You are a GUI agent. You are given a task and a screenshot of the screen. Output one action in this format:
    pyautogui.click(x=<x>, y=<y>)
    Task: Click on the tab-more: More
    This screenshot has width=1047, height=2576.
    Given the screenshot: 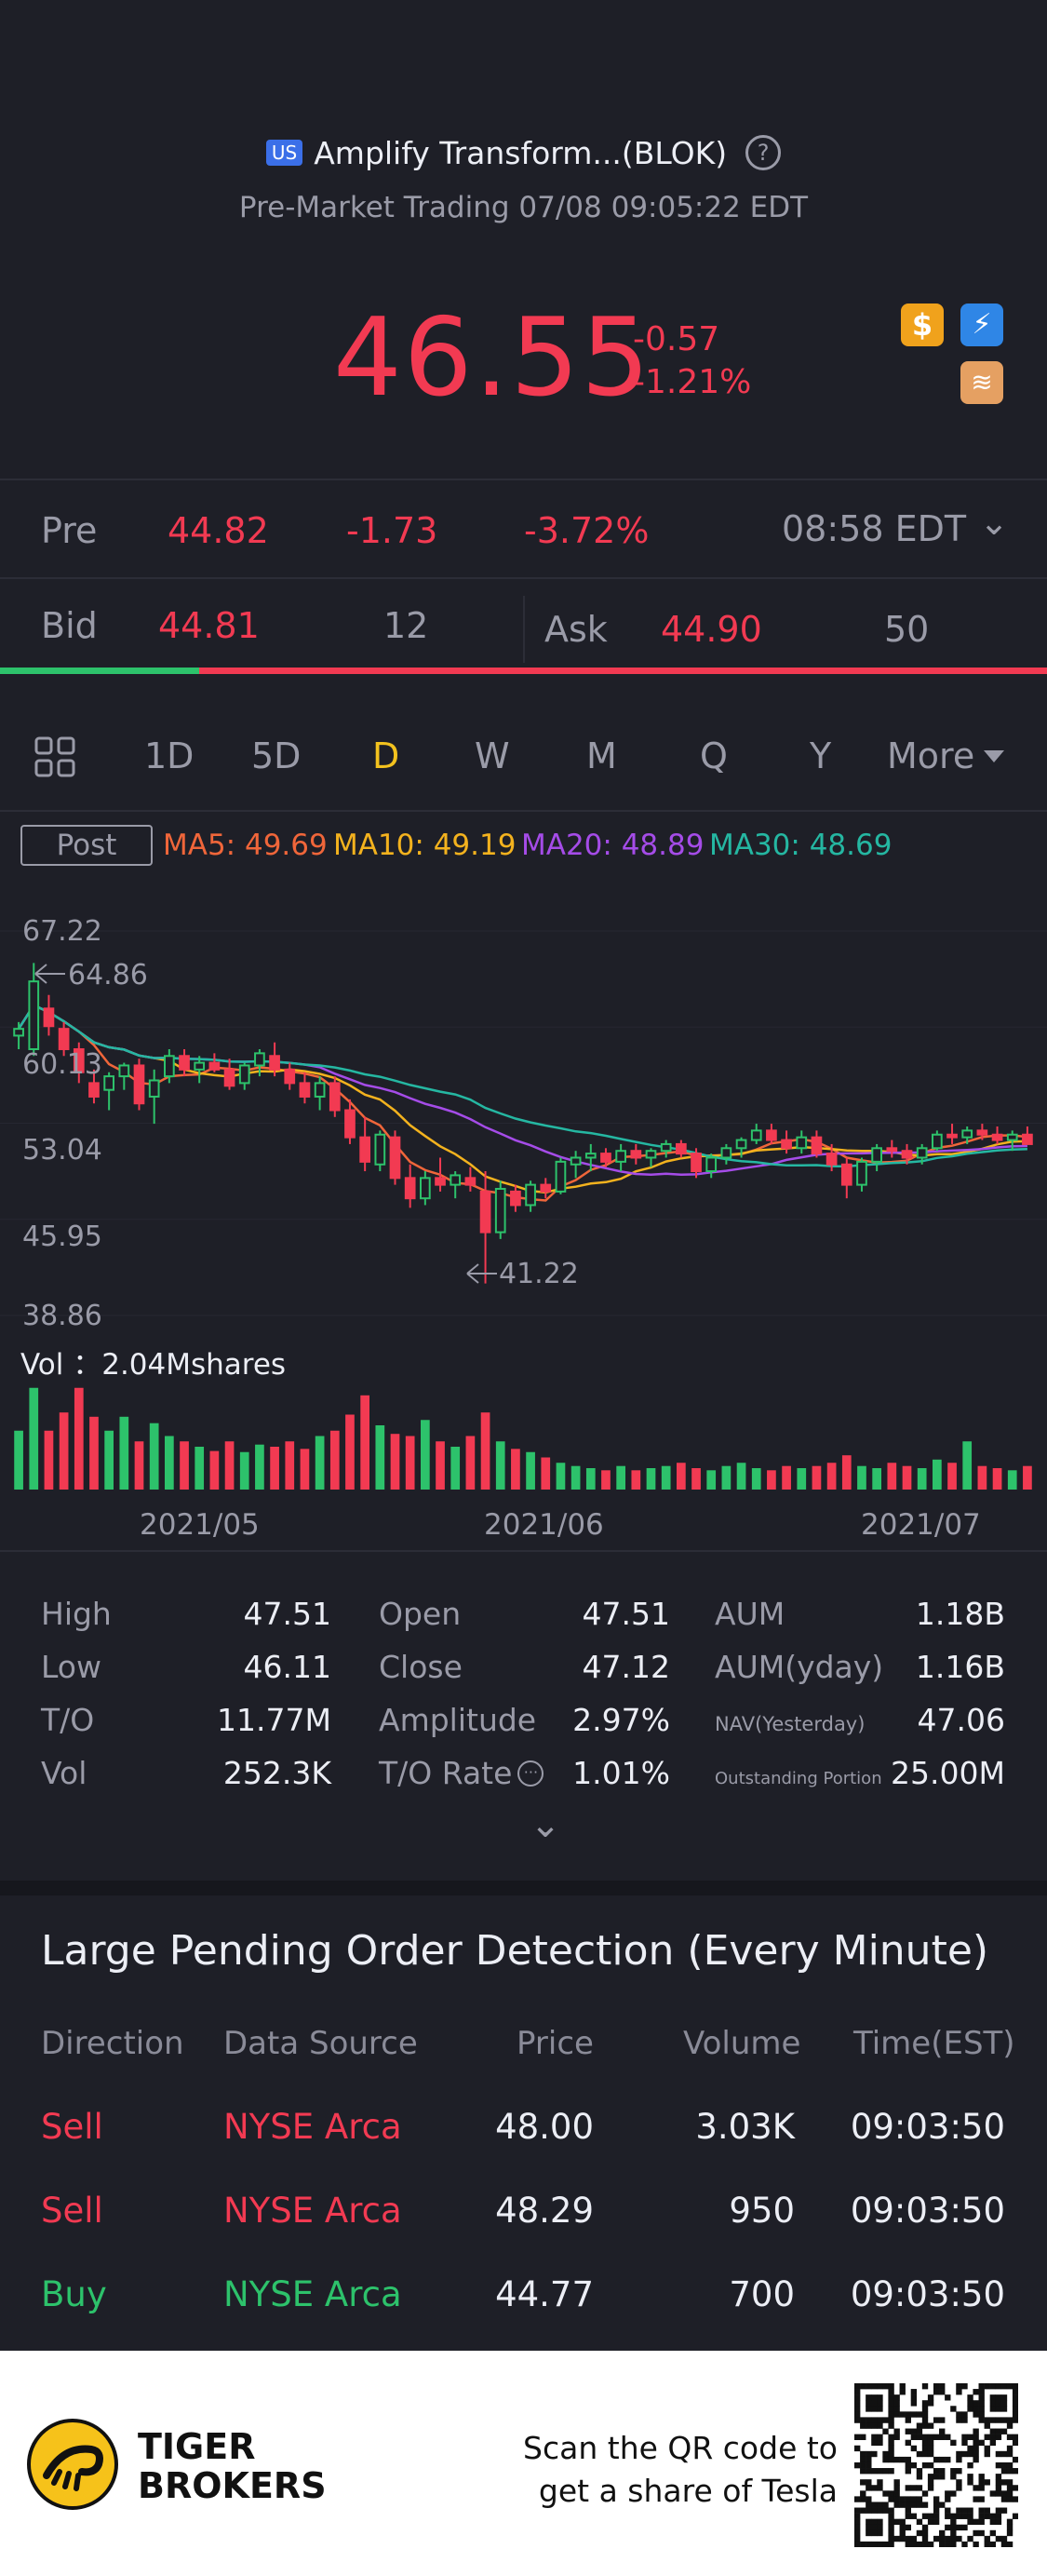 What is the action you would take?
    pyautogui.click(x=946, y=755)
    